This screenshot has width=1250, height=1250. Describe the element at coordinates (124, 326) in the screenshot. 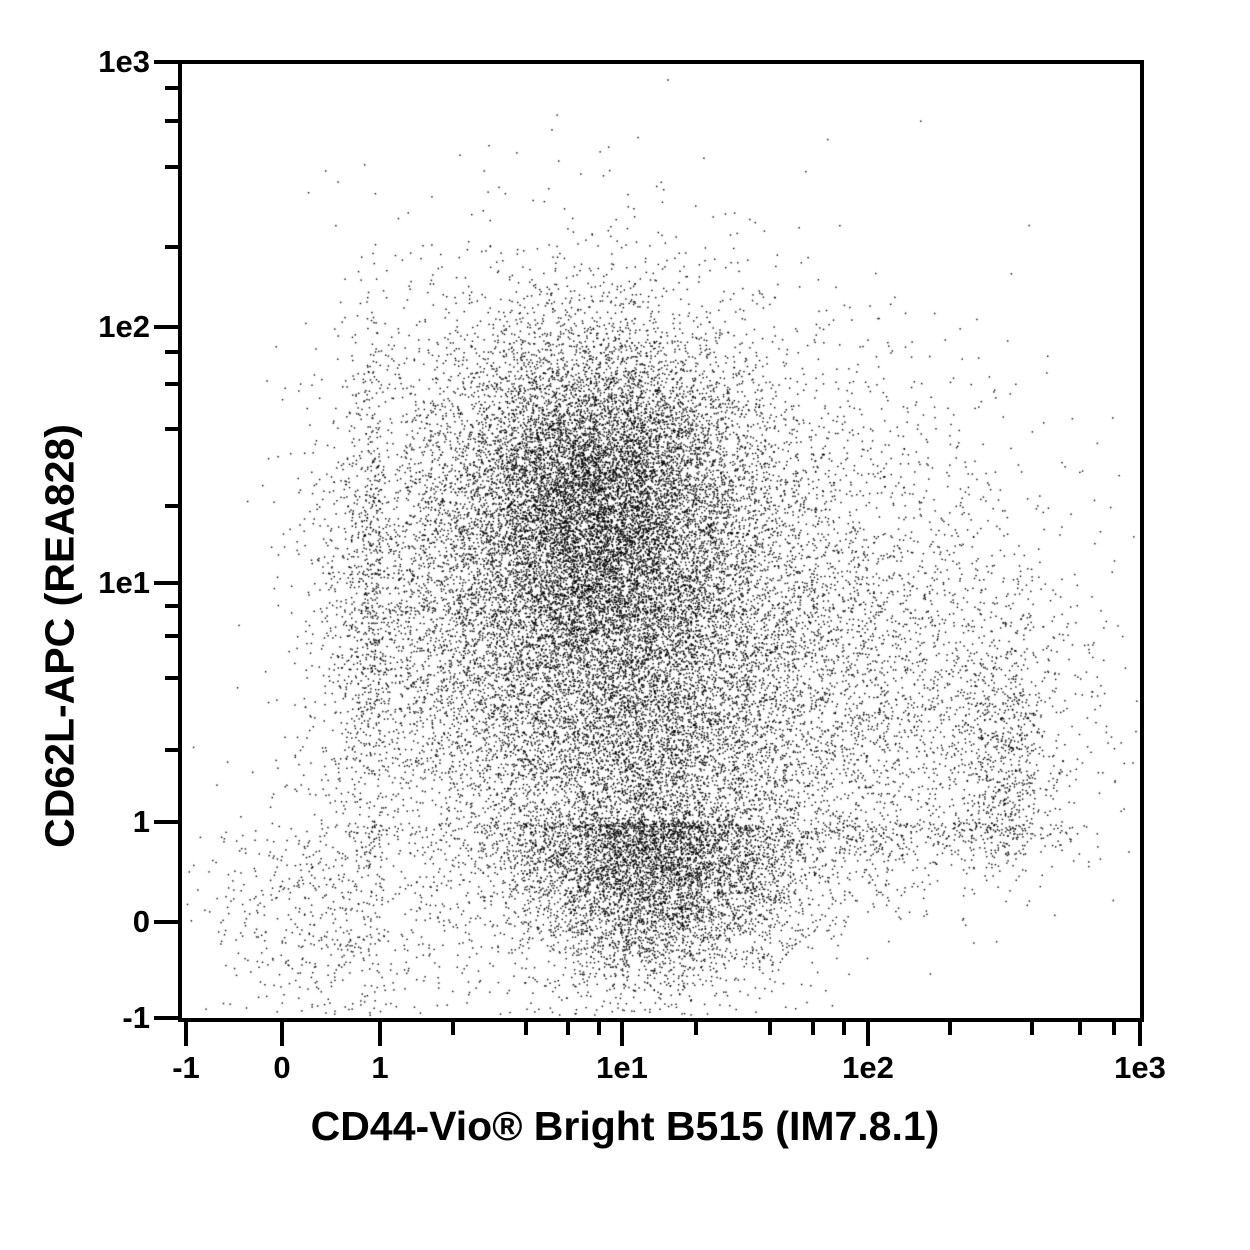

I see `y-tick-label: 1e2` at that location.